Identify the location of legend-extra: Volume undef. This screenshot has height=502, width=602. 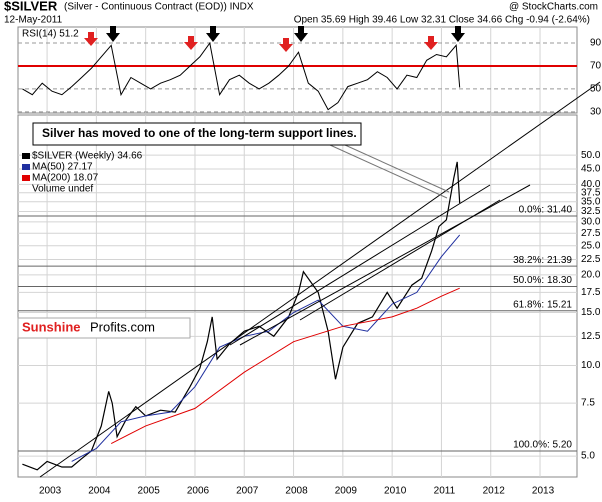
(62, 189).